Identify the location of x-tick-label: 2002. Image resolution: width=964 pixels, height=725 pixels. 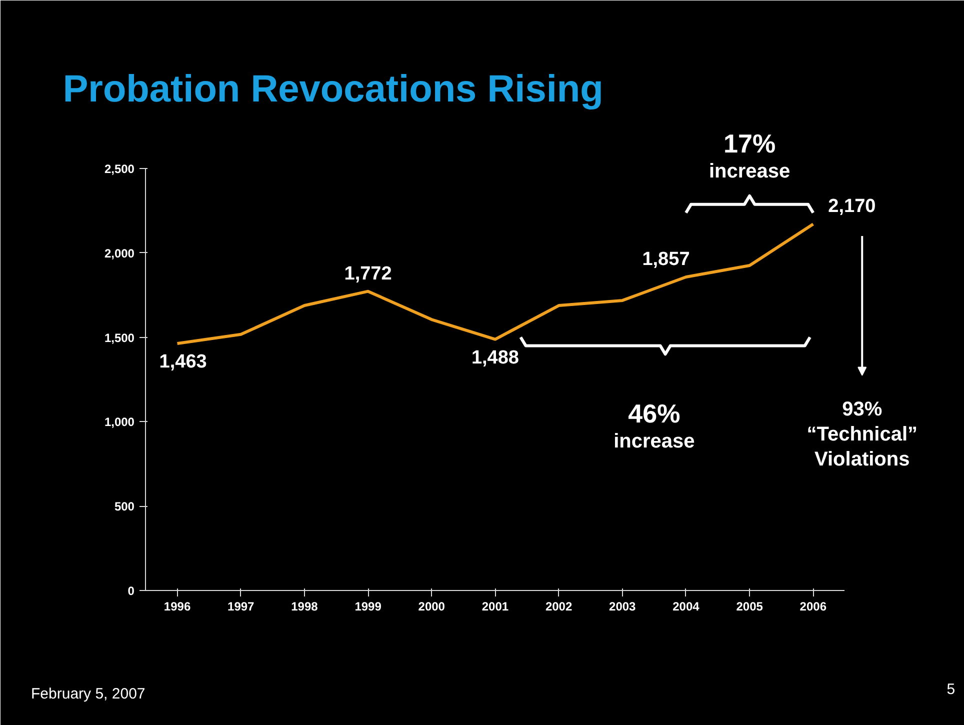
(558, 606).